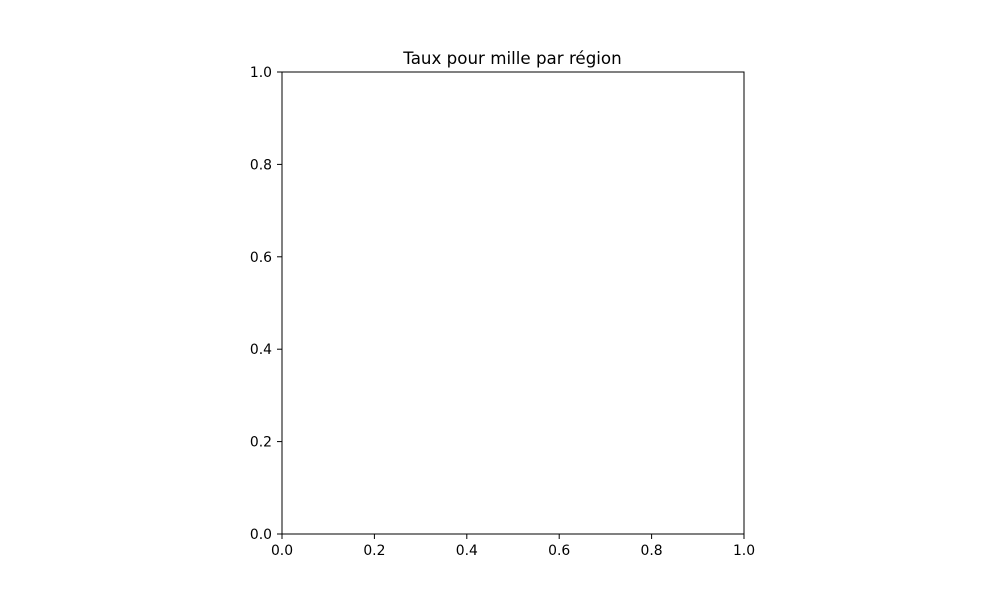  I want to click on x-tick-label: 0.8, so click(652, 551).